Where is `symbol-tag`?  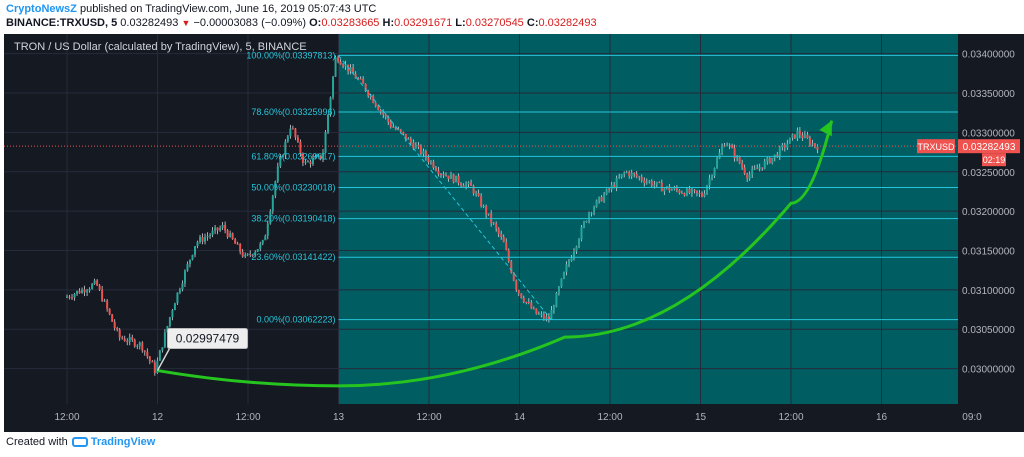 symbol-tag is located at coordinates (936, 146).